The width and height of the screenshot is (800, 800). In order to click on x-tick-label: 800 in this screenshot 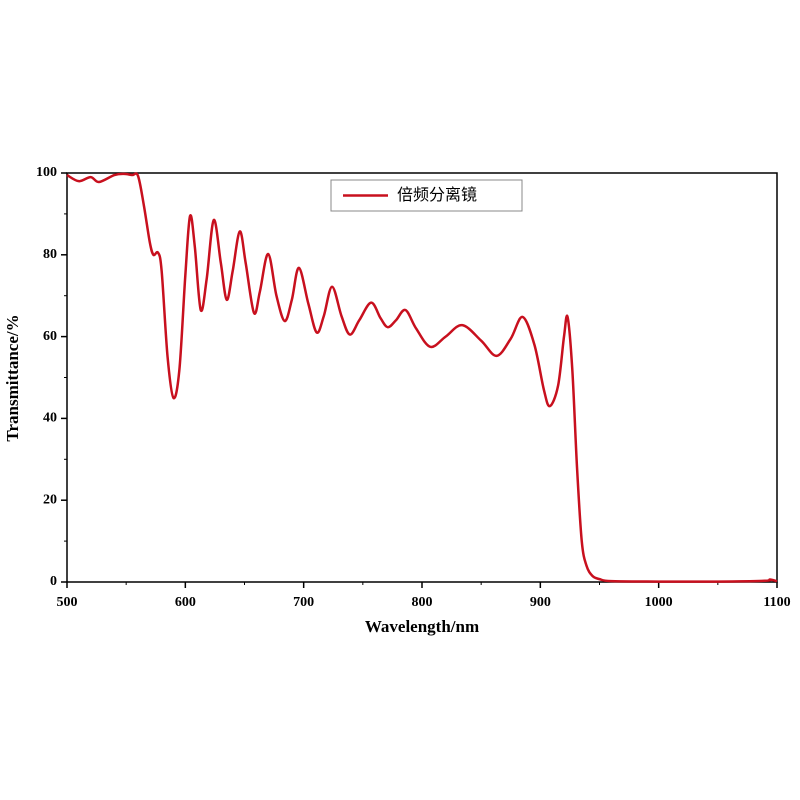, I will do `click(422, 602)`.